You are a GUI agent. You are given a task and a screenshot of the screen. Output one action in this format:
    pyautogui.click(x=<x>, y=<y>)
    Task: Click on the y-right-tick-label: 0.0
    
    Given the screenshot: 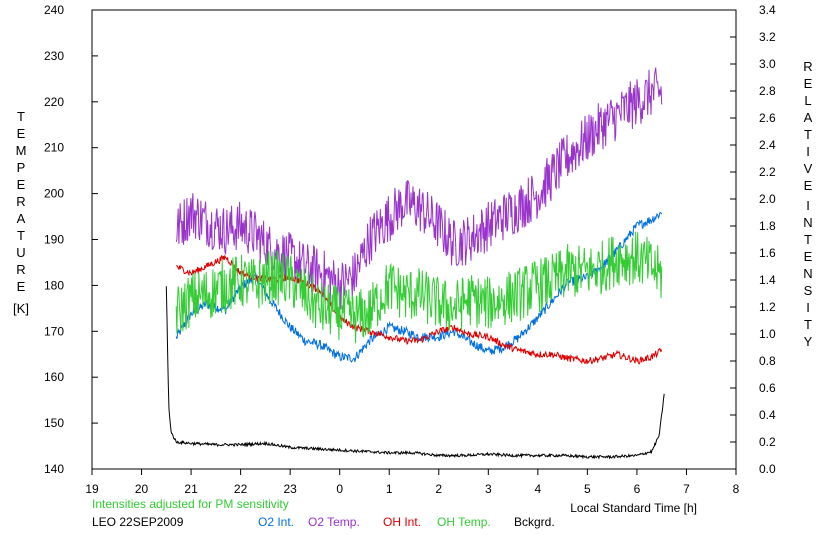 What is the action you would take?
    pyautogui.click(x=767, y=469)
    